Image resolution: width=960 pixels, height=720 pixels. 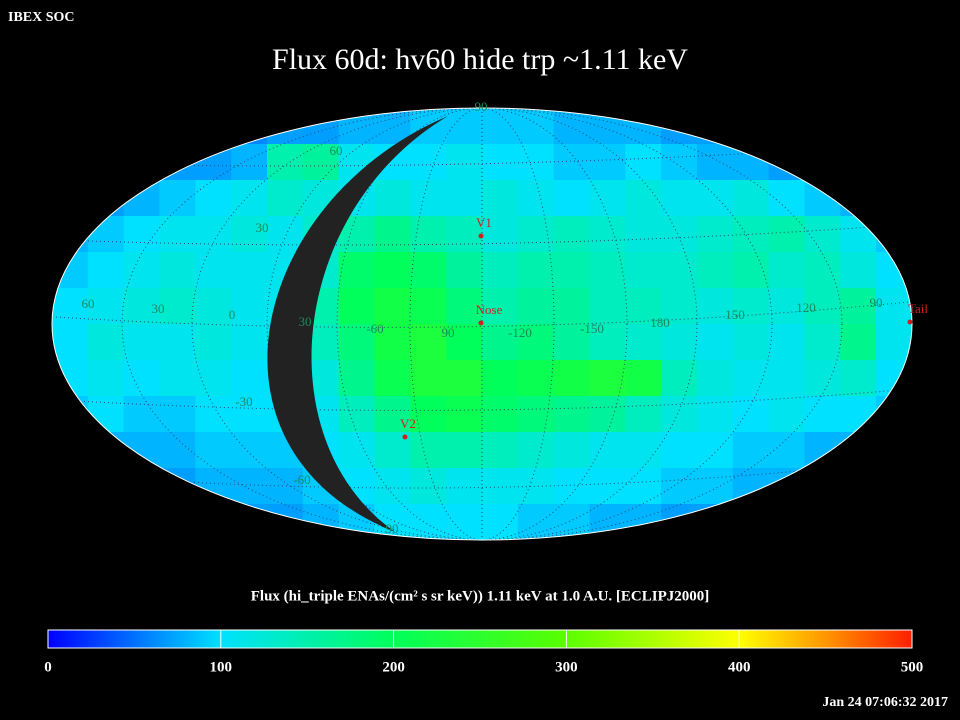 What do you see at coordinates (158, 308) in the screenshot?
I see `grid-label: 30` at bounding box center [158, 308].